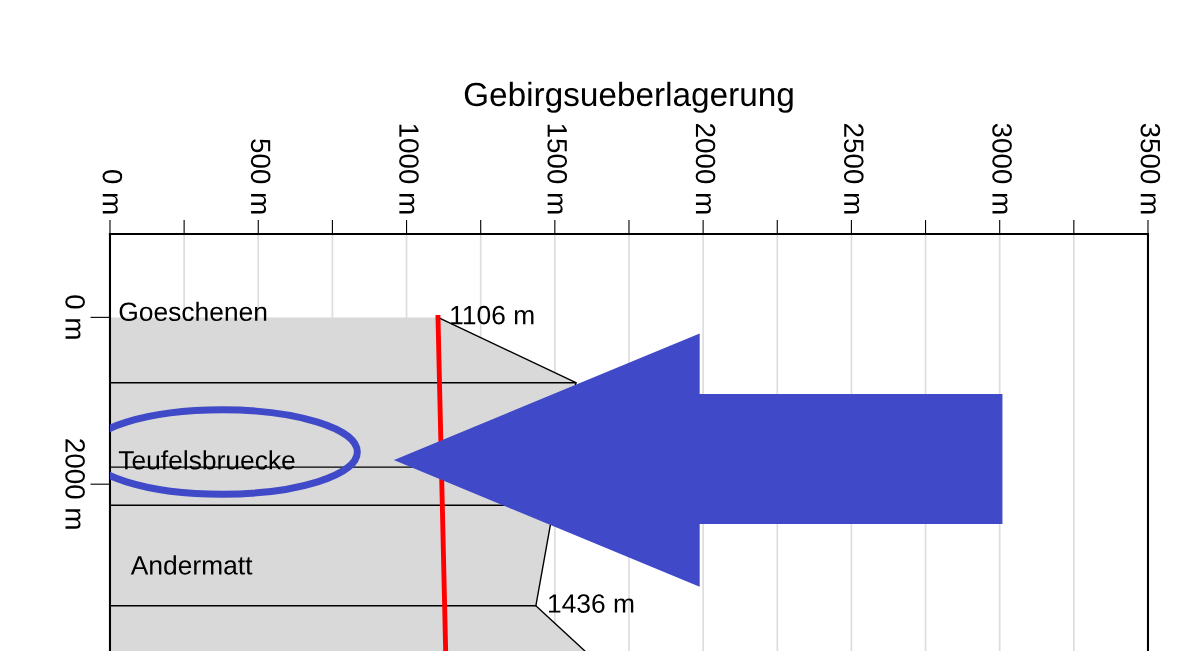 The width and height of the screenshot is (1189, 651). Describe the element at coordinates (557, 169) in the screenshot. I see `x-tick-label: 1500 m` at that location.